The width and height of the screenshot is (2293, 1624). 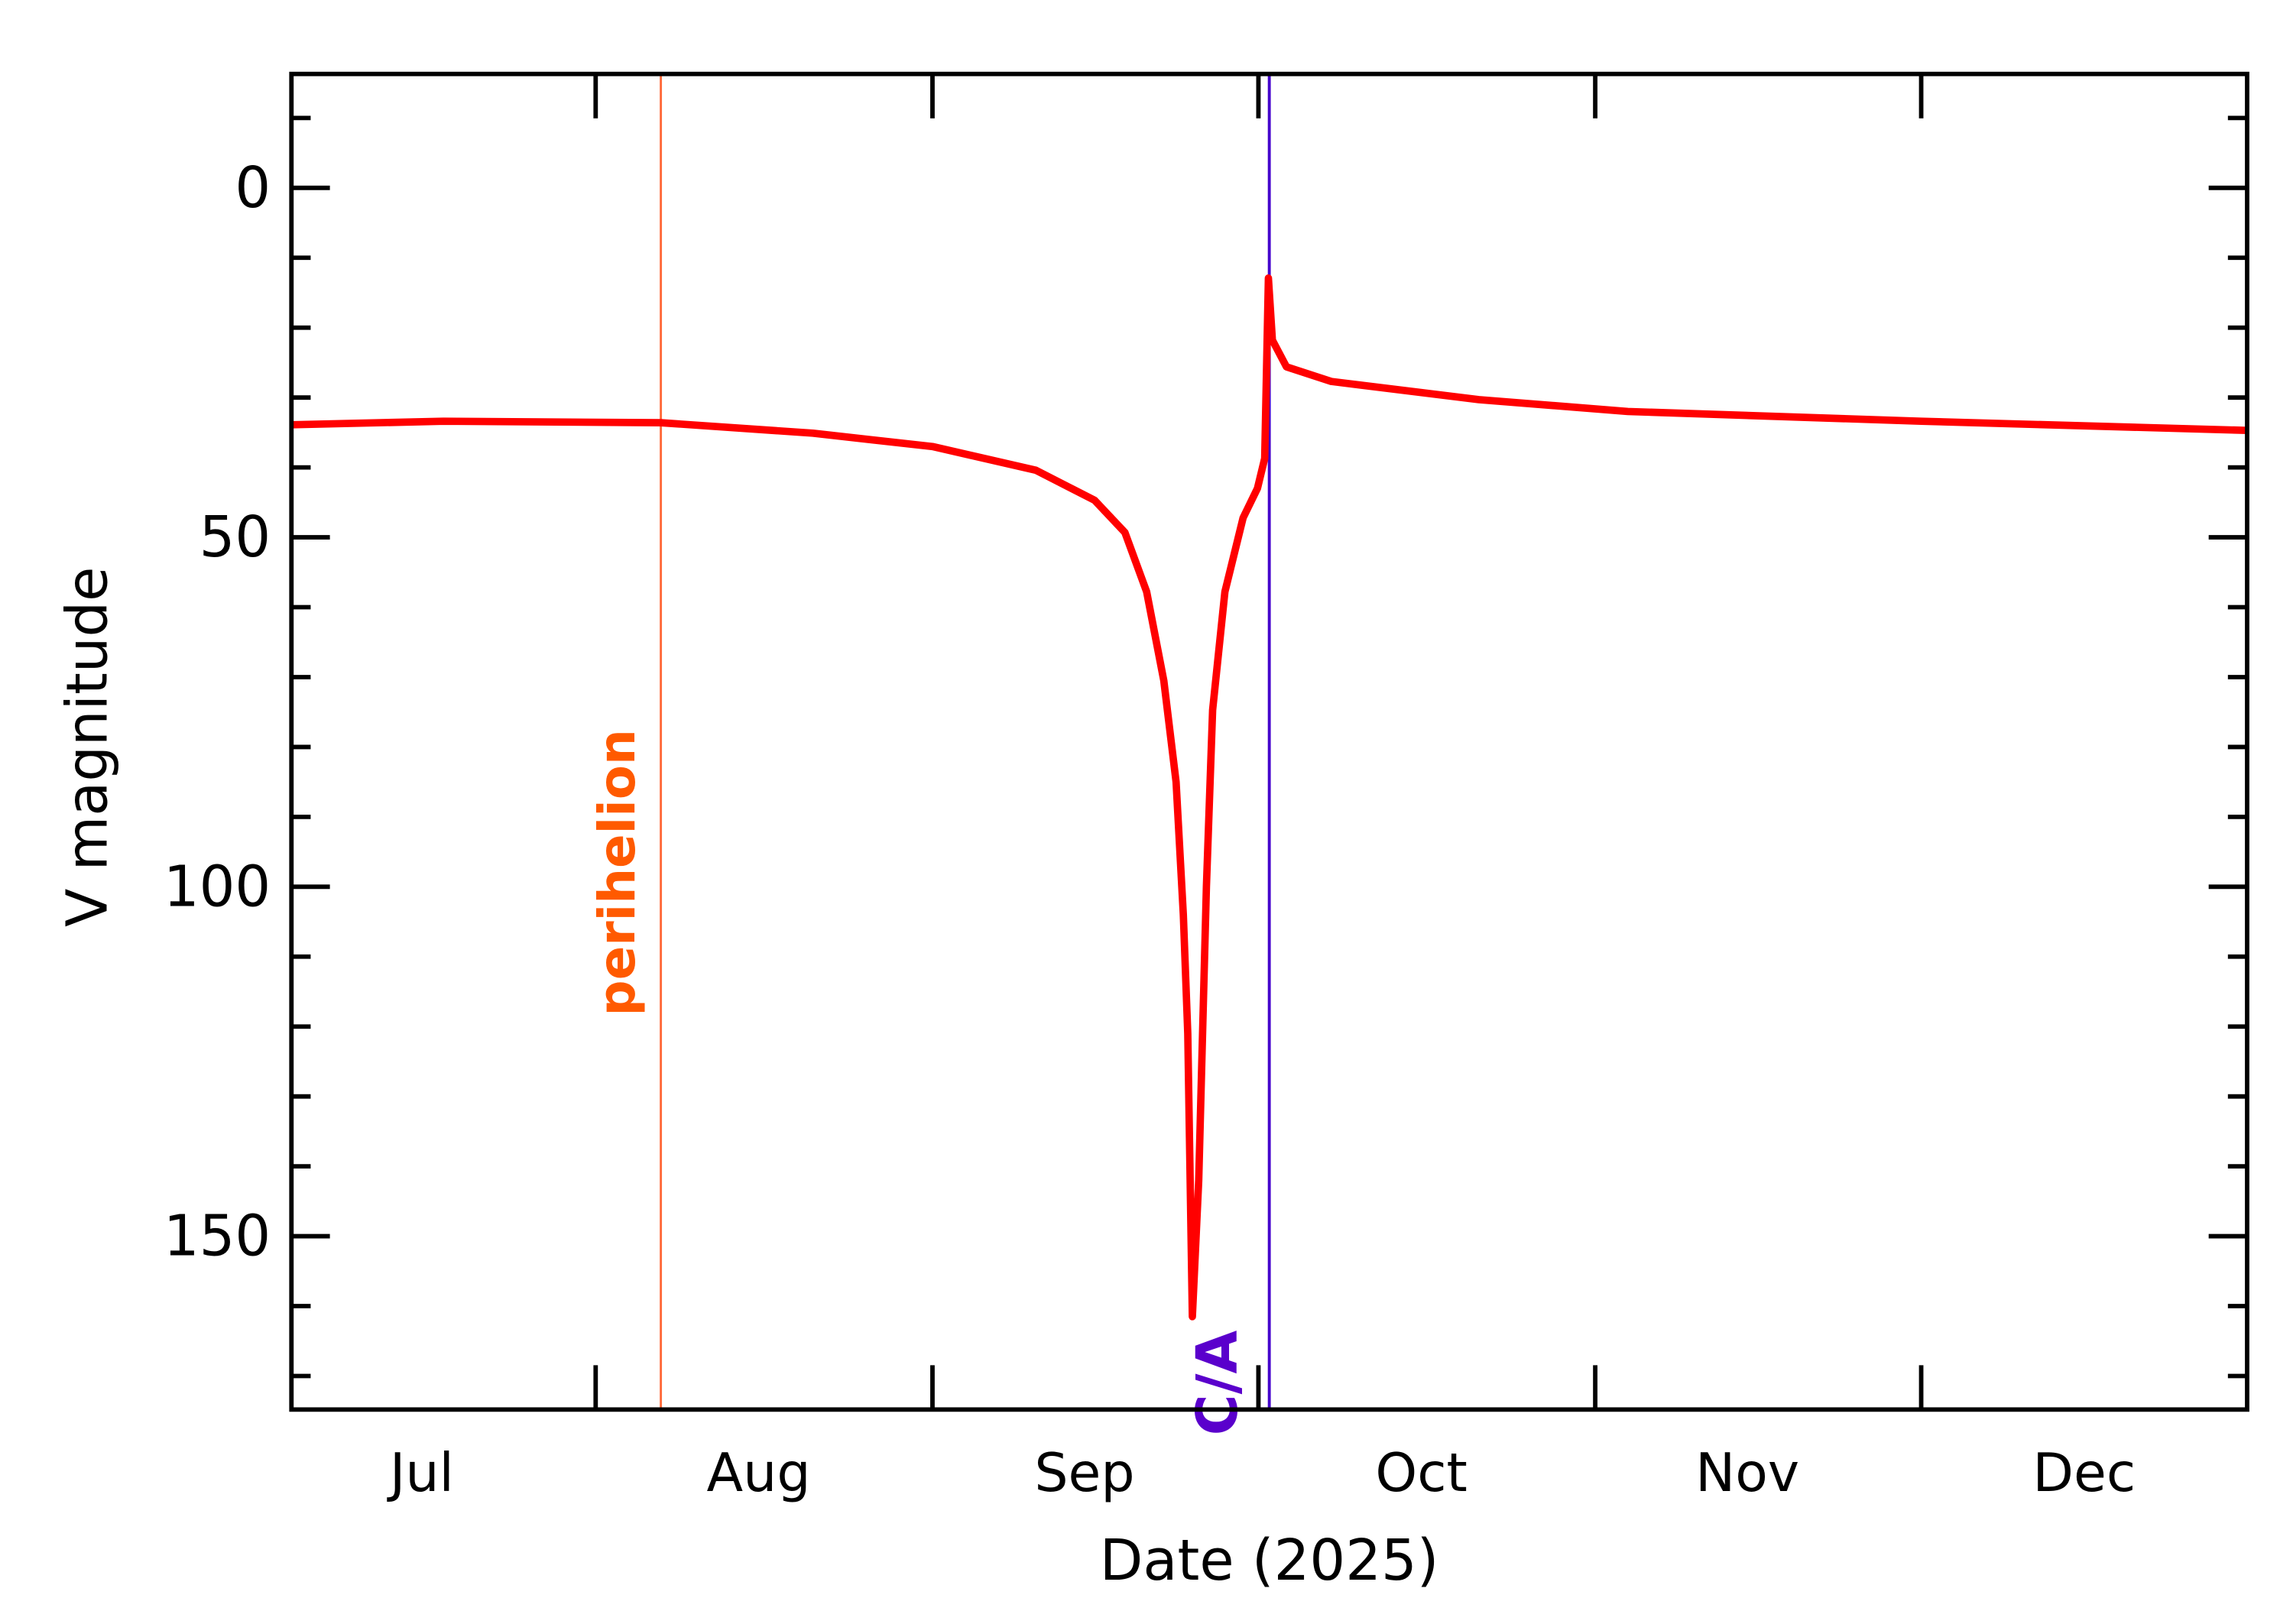 What do you see at coordinates (1084, 1473) in the screenshot?
I see `x-tick-label: Sep` at bounding box center [1084, 1473].